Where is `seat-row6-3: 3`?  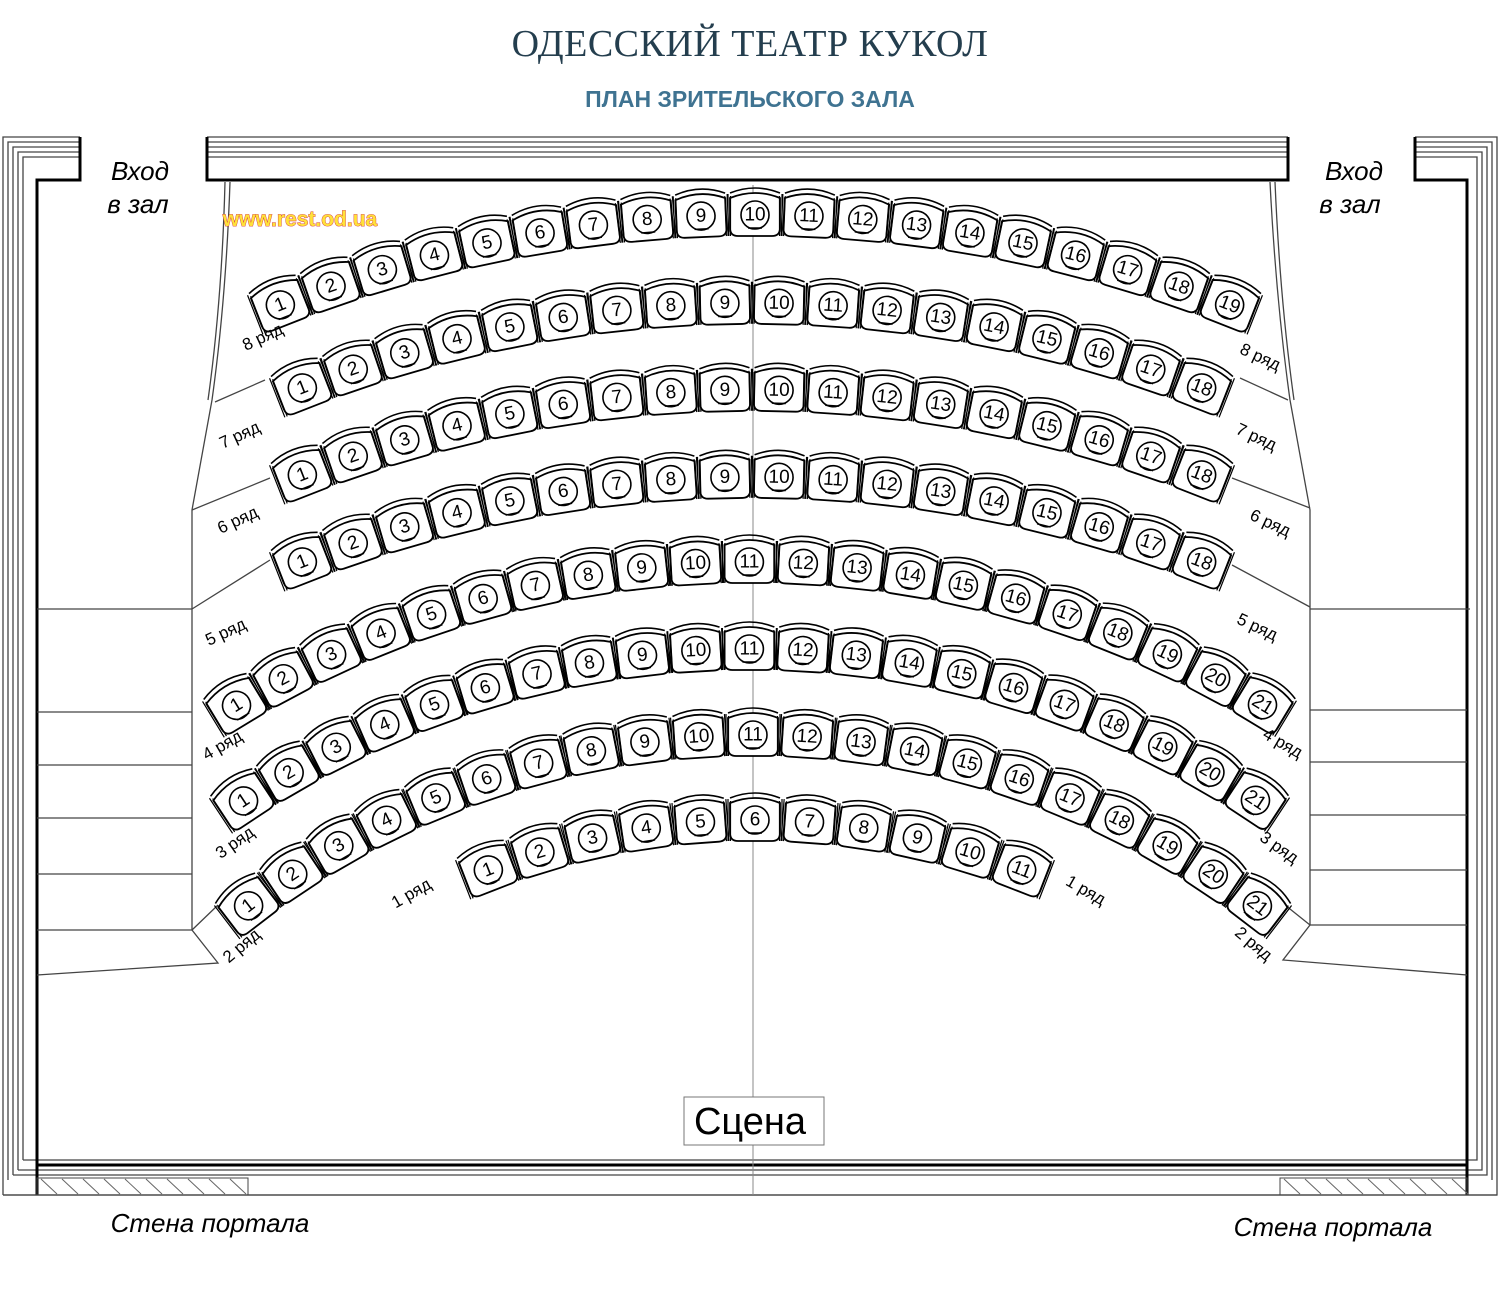
seat-row6-3: 3 is located at coordinates (404, 437).